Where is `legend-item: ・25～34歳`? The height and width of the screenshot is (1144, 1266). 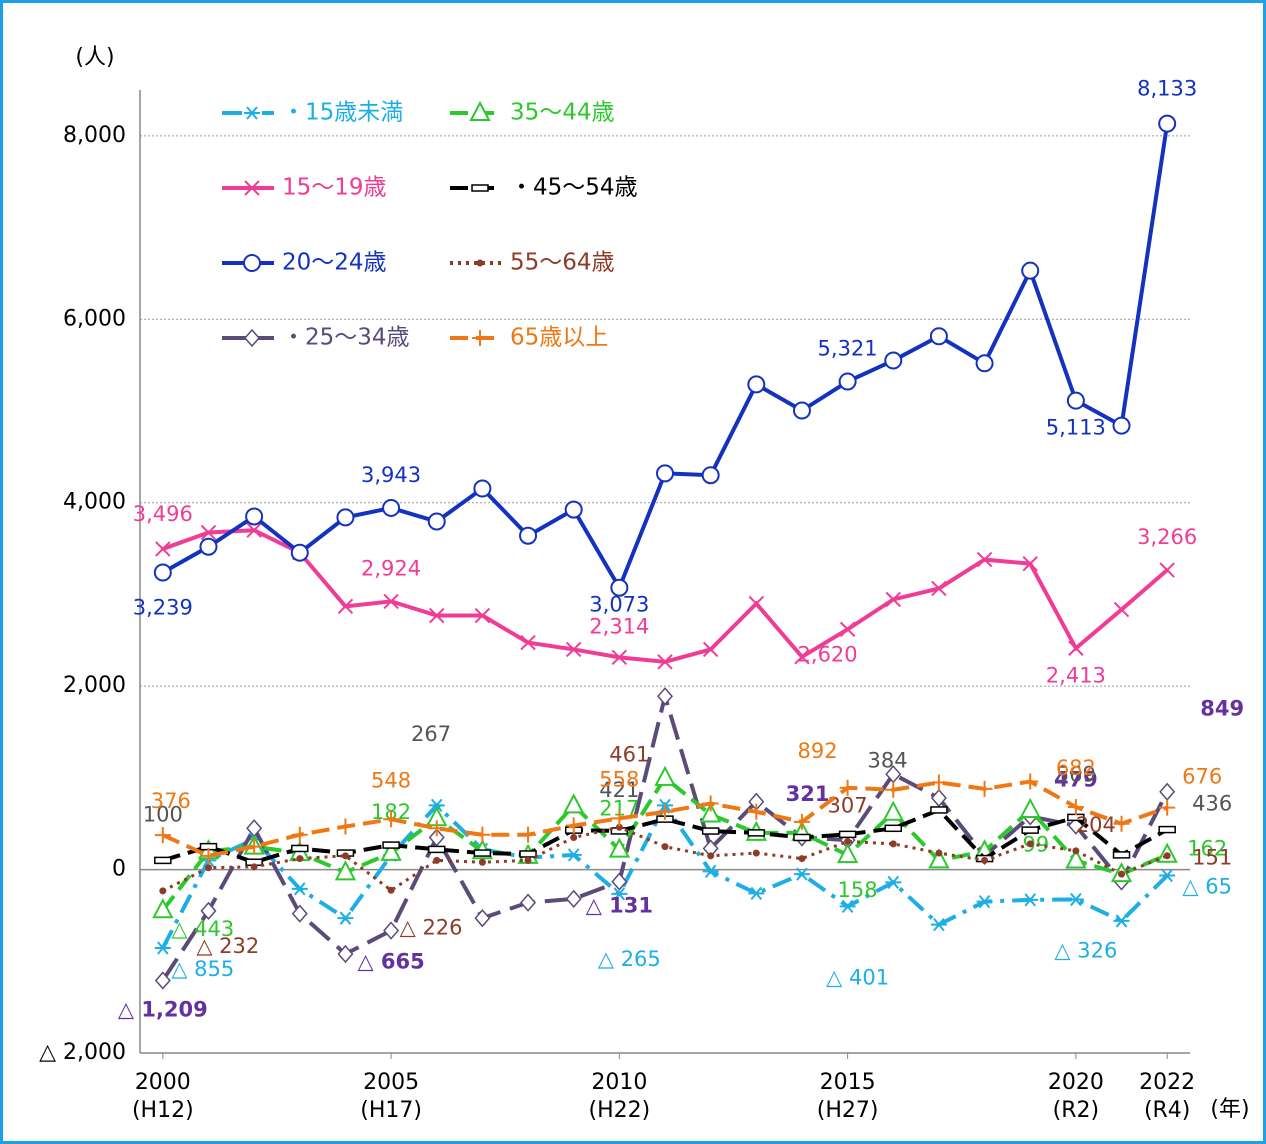 legend-item: ・25～34歳 is located at coordinates (316, 338).